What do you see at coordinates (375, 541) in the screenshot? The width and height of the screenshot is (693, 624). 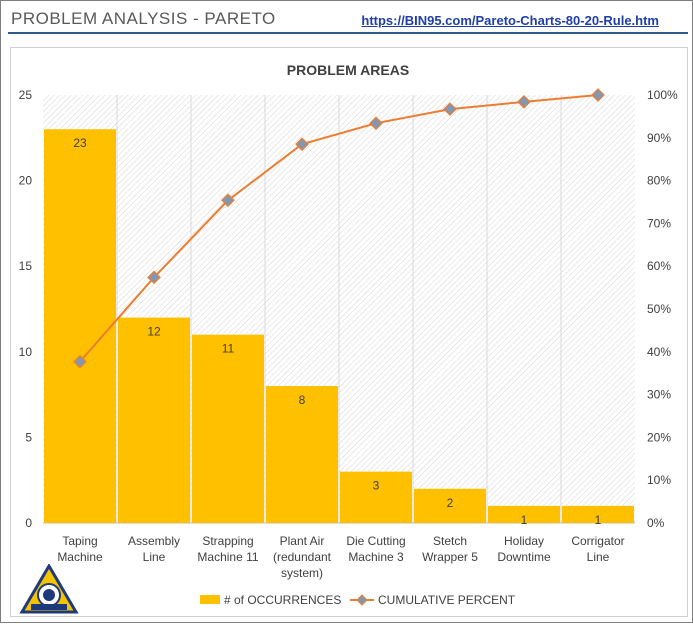 I see `x-tick-label: Die Cutting` at bounding box center [375, 541].